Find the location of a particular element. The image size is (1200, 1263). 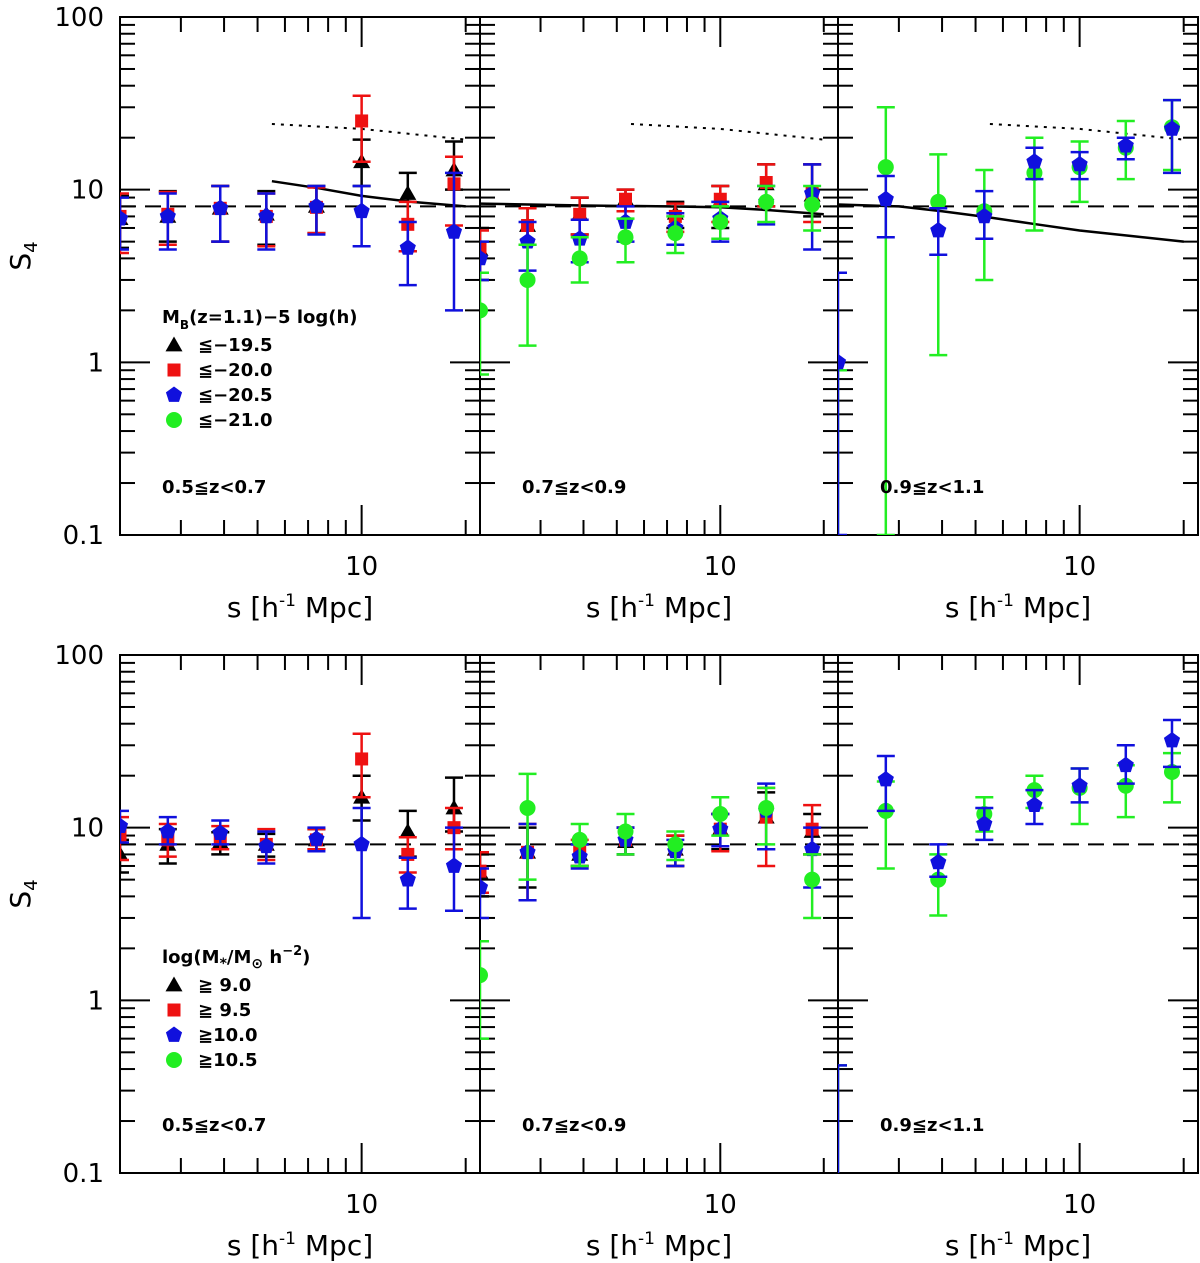

redshift-label: 0.5≦z<0.7 is located at coordinates (214, 487).